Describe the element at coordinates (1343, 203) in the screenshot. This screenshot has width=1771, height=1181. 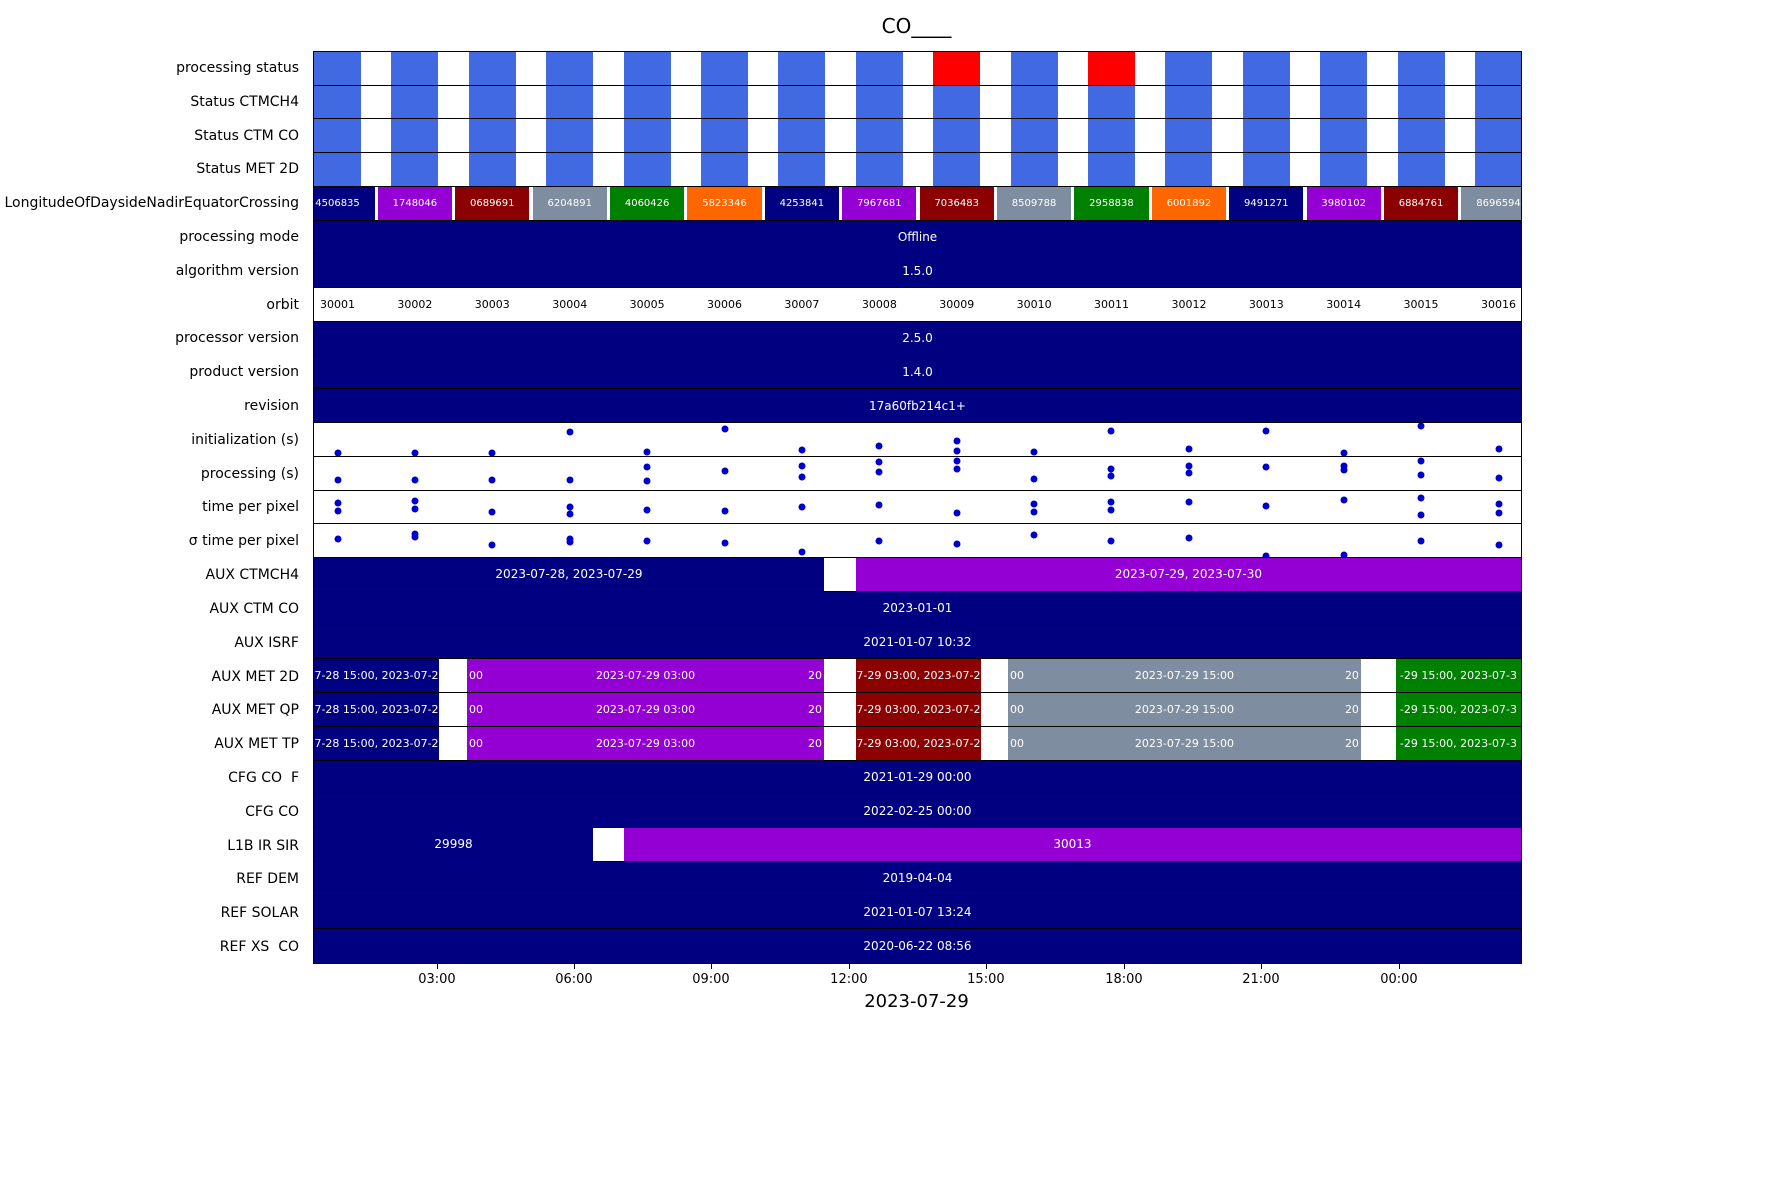
I see `longitude-segment: 3980102` at that location.